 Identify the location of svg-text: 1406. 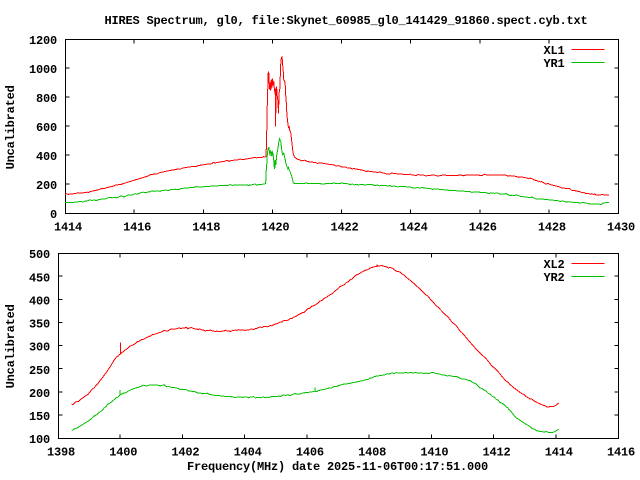
(310, 453).